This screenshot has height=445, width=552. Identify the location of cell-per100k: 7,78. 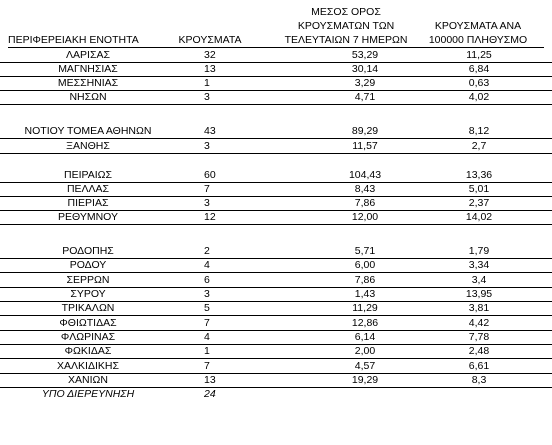
(479, 337).